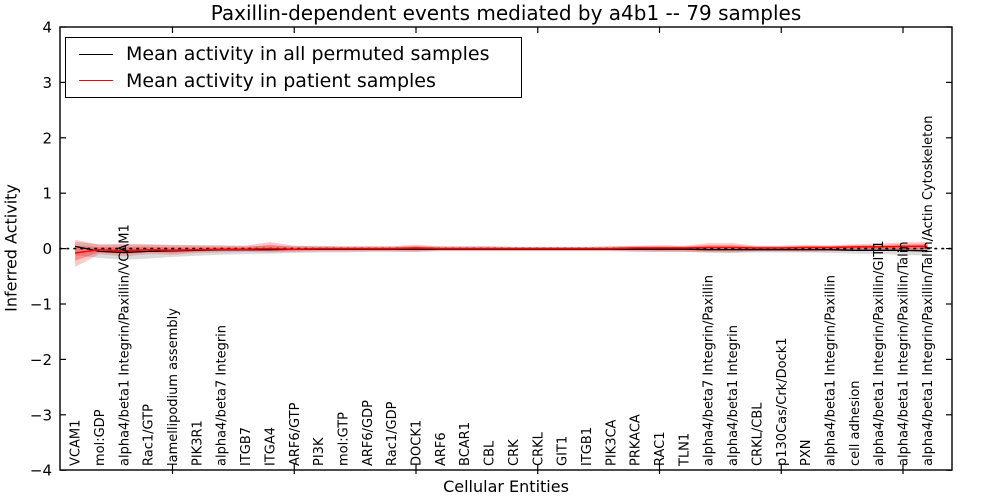 The height and width of the screenshot is (500, 1000). I want to click on x-tick-label: alpha4/beta1 Integrin/Paxillin/VCAM1, so click(124, 345).